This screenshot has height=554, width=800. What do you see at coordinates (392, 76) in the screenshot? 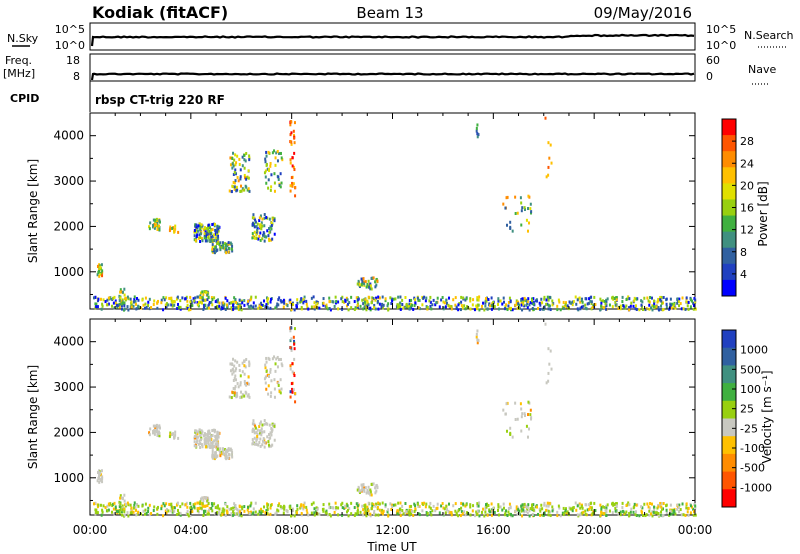
I see `freq-trace` at bounding box center [392, 76].